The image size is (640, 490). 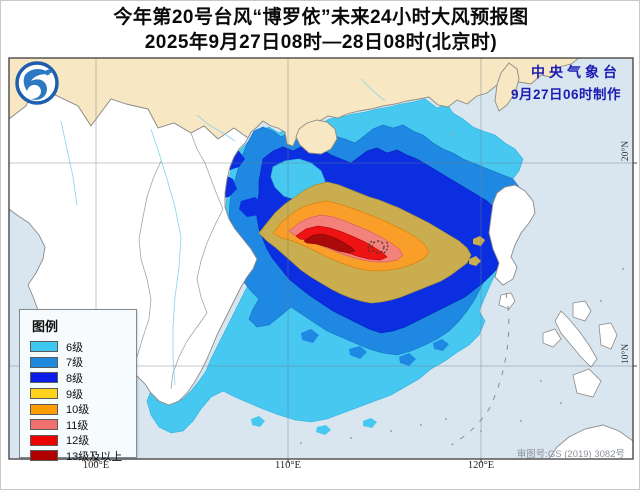 I want to click on legend-item: 11级, so click(x=83, y=425).